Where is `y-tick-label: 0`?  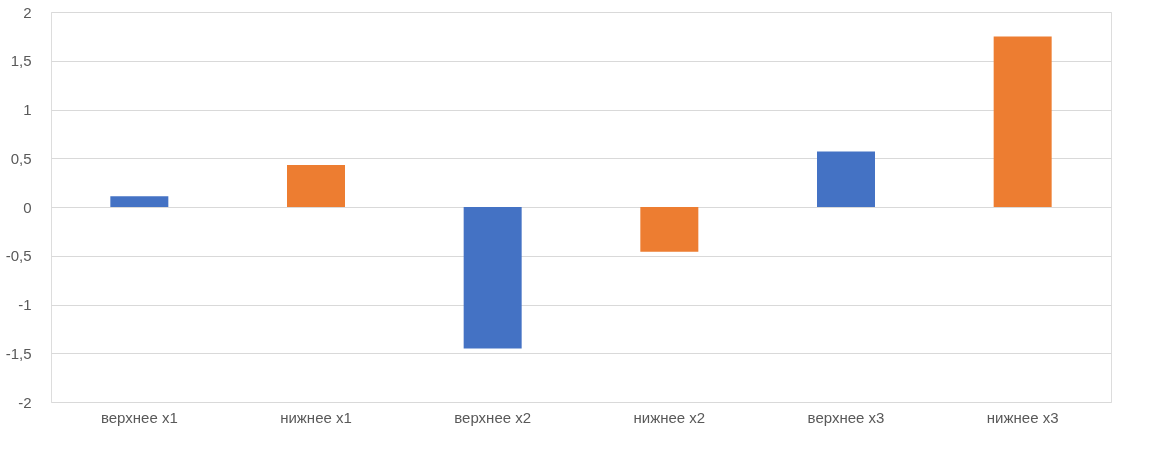
y-tick-label: 0 is located at coordinates (27, 207).